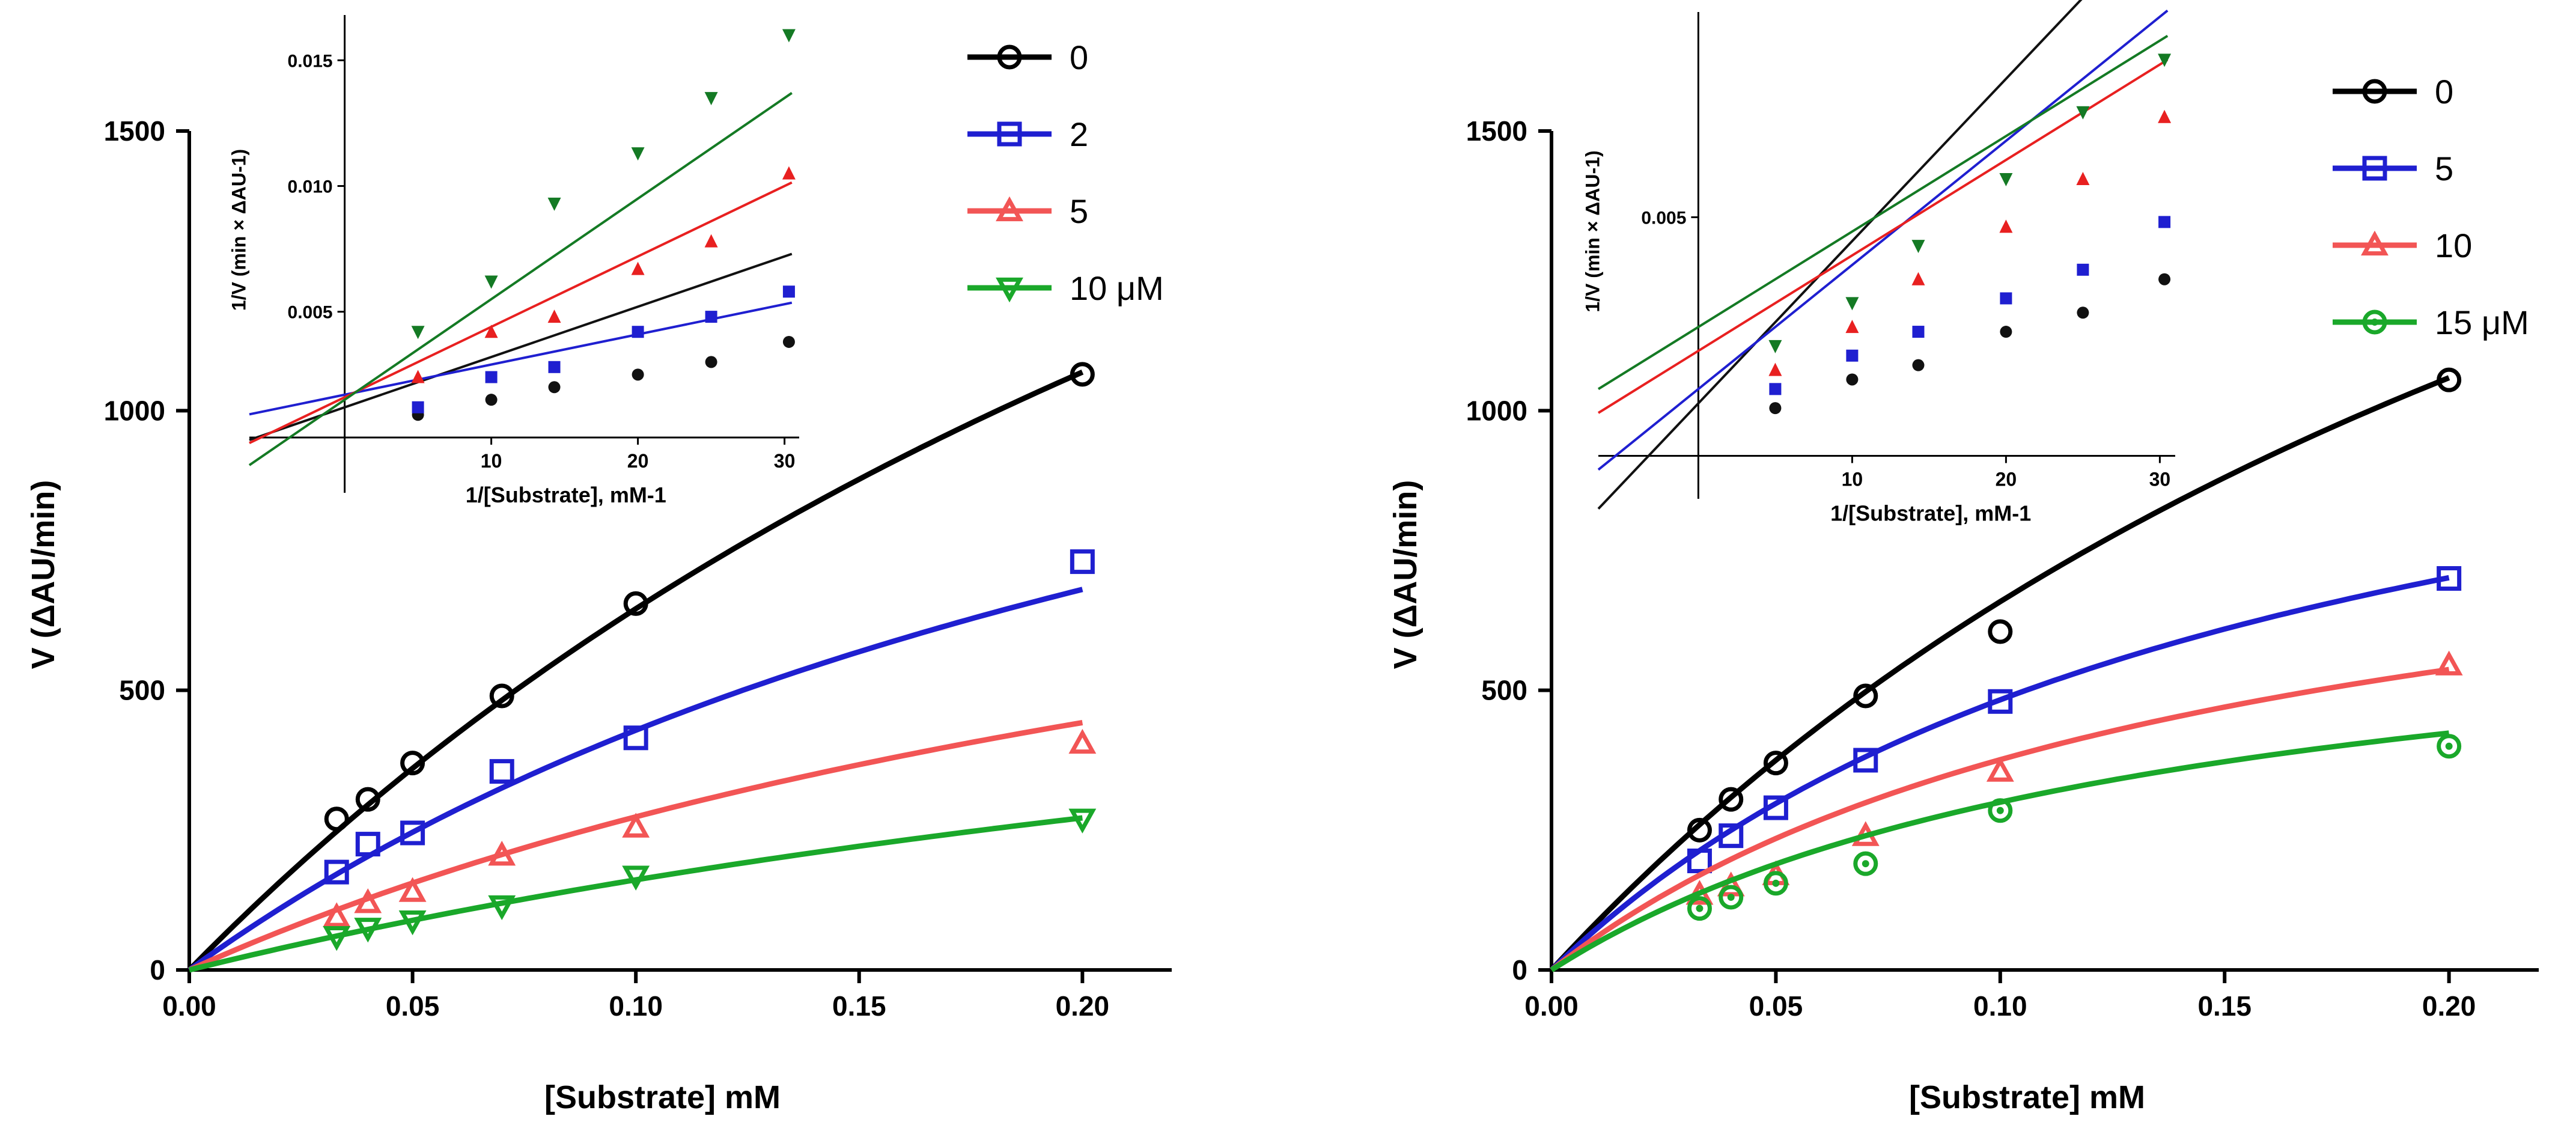 This screenshot has width=2576, height=1125. I want to click on x-tick-label: 0.20, so click(2449, 1006).